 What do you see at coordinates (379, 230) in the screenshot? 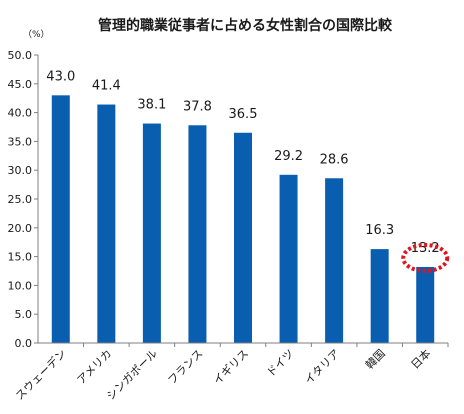
I see `data-label: 16.3` at bounding box center [379, 230].